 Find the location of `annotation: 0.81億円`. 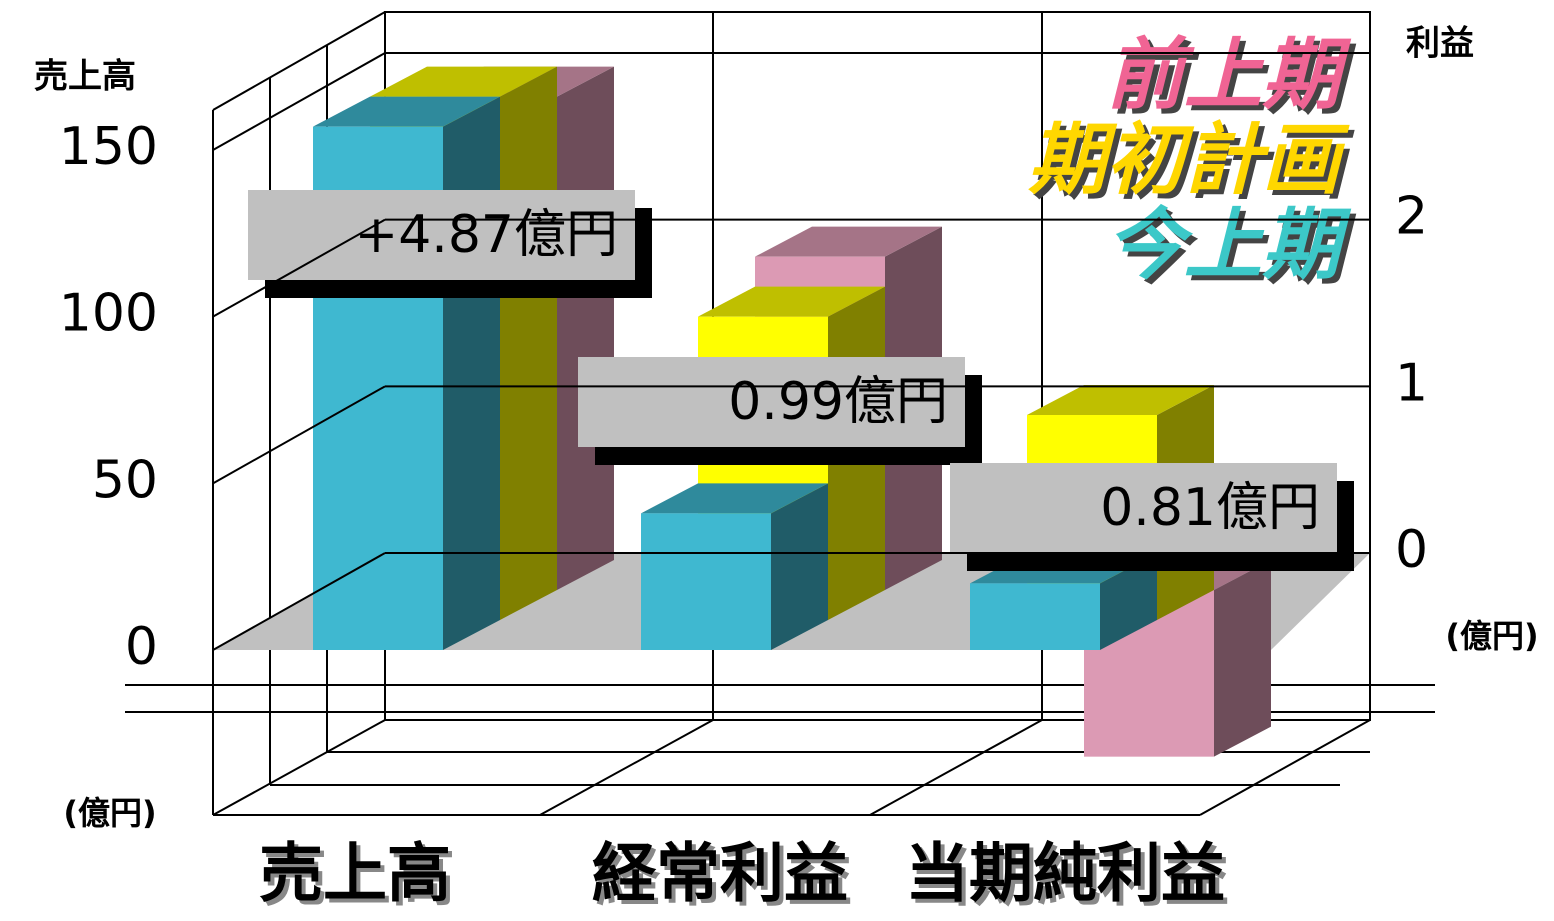

annotation: 0.81億円 is located at coordinates (1210, 508).